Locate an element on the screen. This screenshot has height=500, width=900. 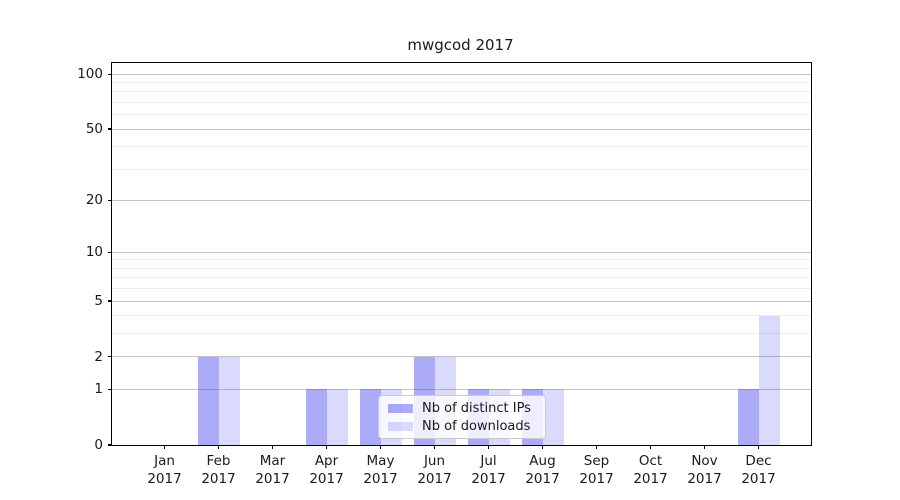
legend-label-distinct-ips: Nb of distinct IPs is located at coordinates (476, 408).